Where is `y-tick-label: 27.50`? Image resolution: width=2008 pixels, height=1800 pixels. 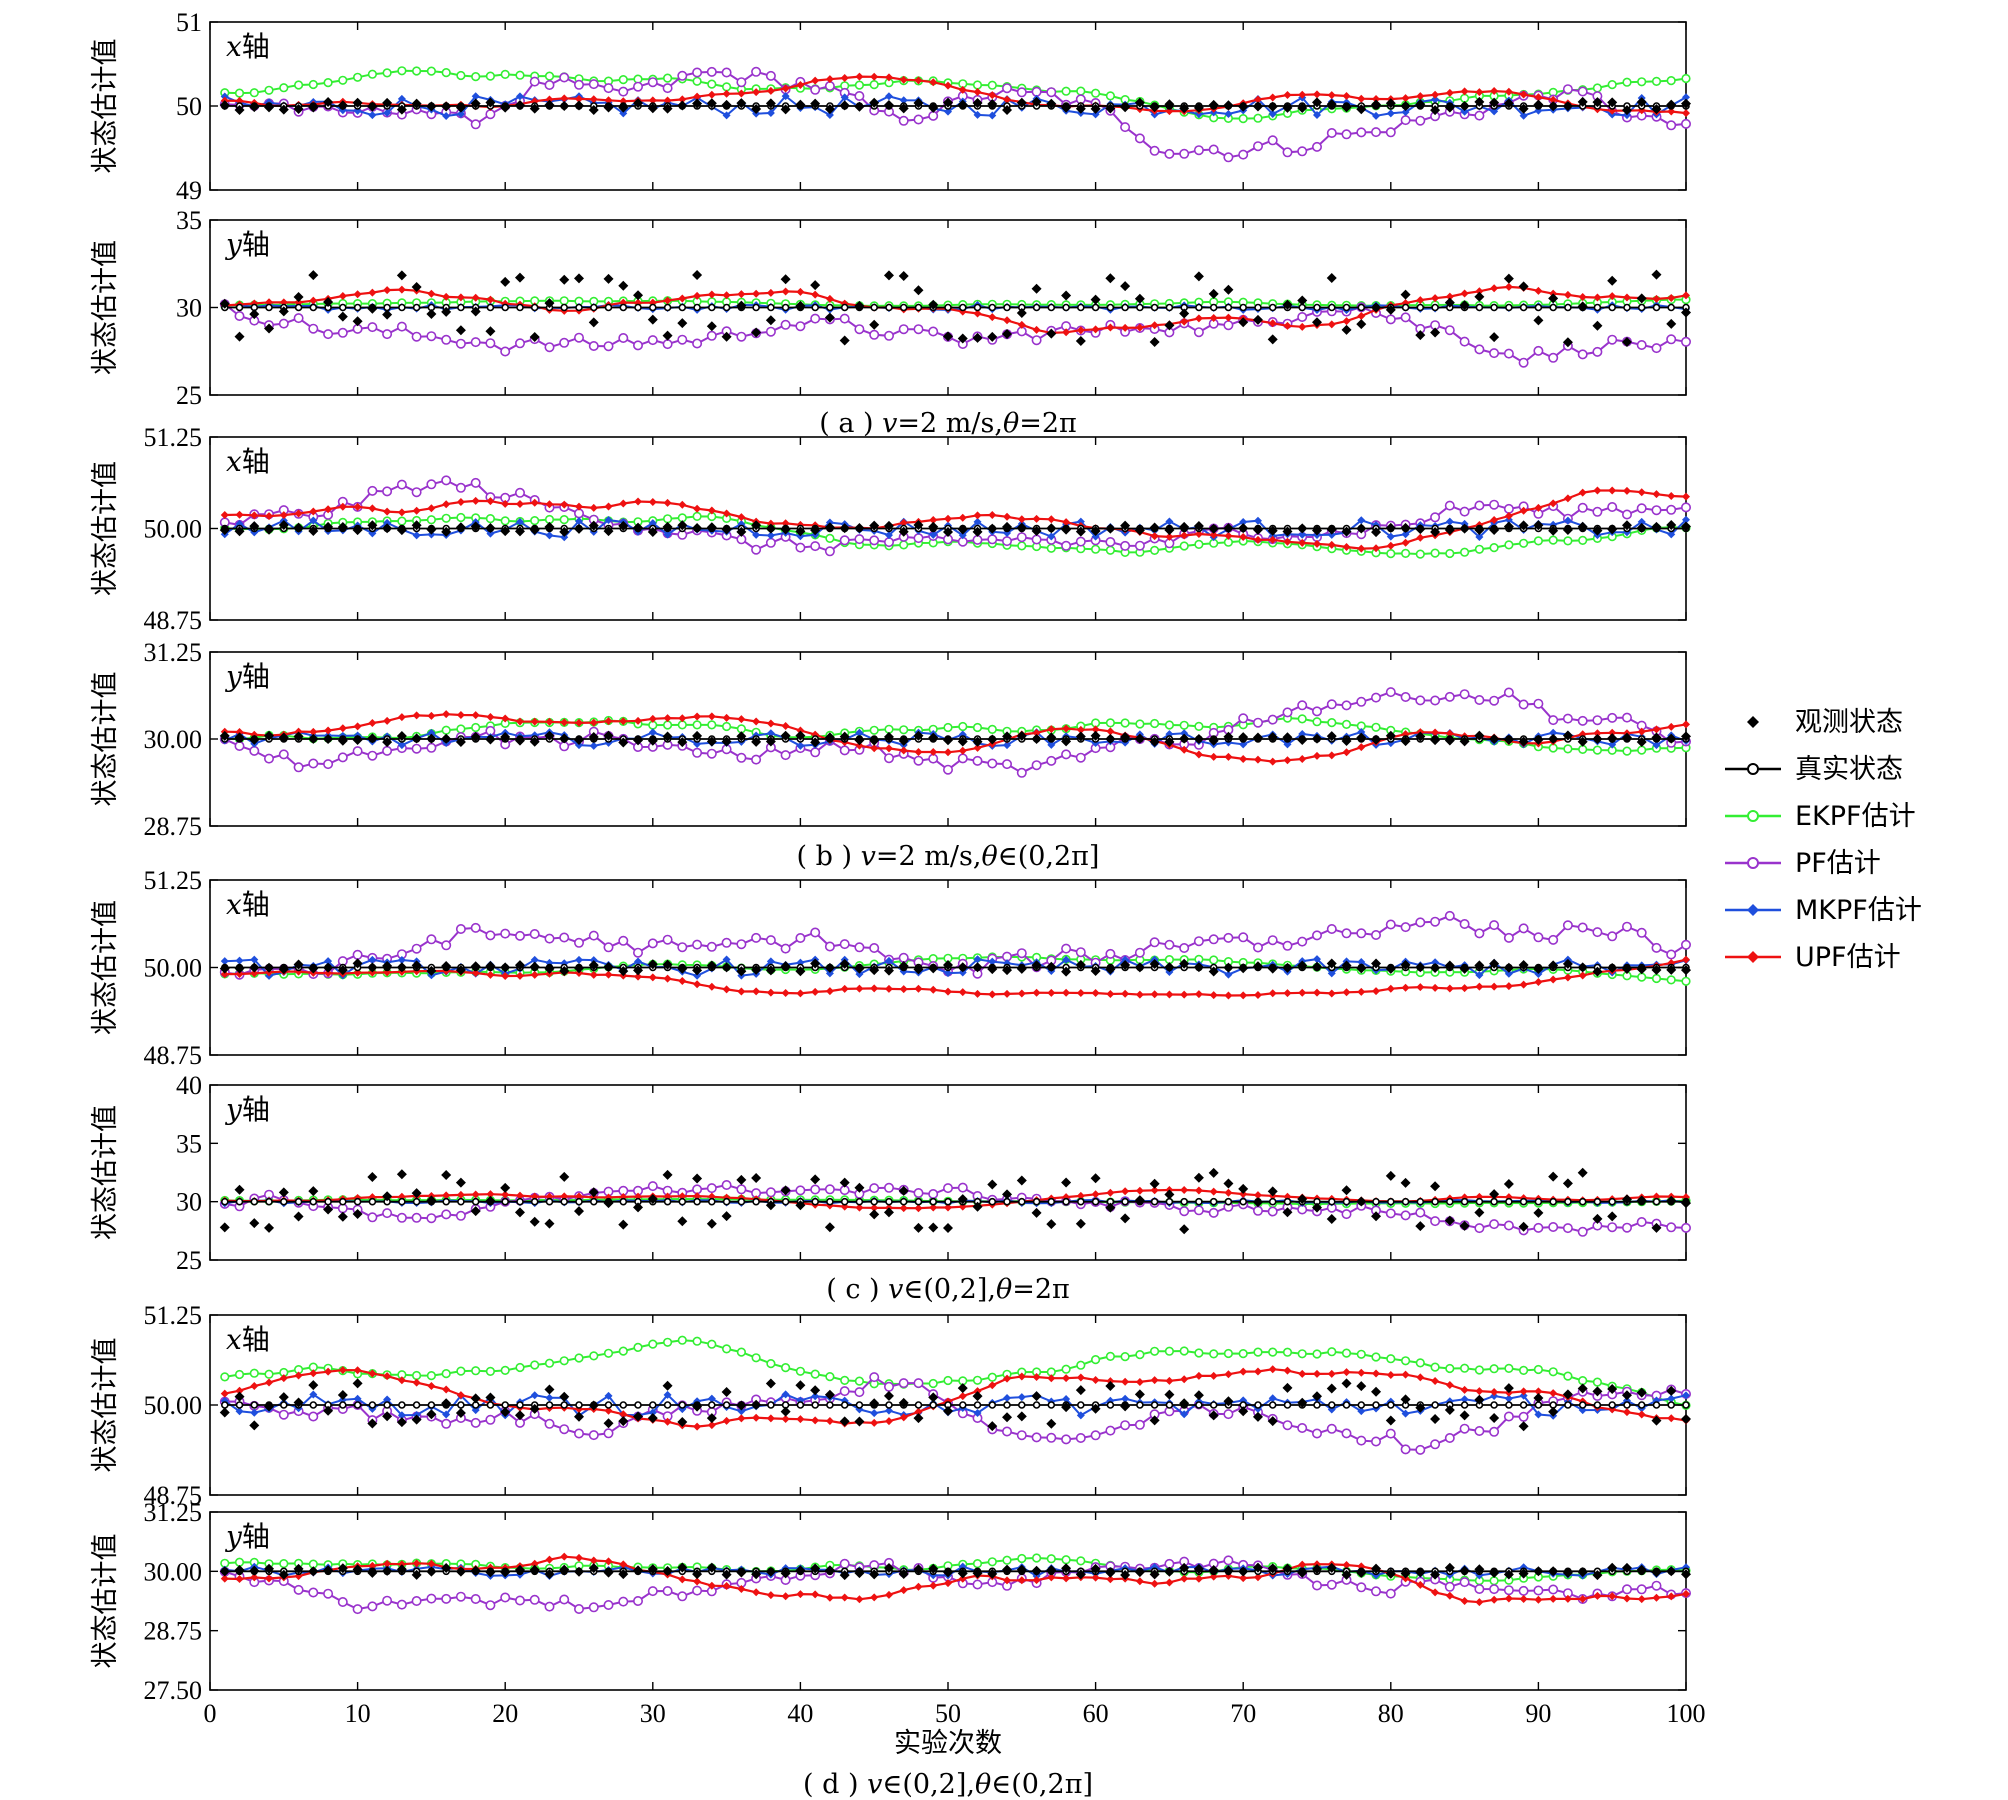 y-tick-label: 27.50 is located at coordinates (173, 1690).